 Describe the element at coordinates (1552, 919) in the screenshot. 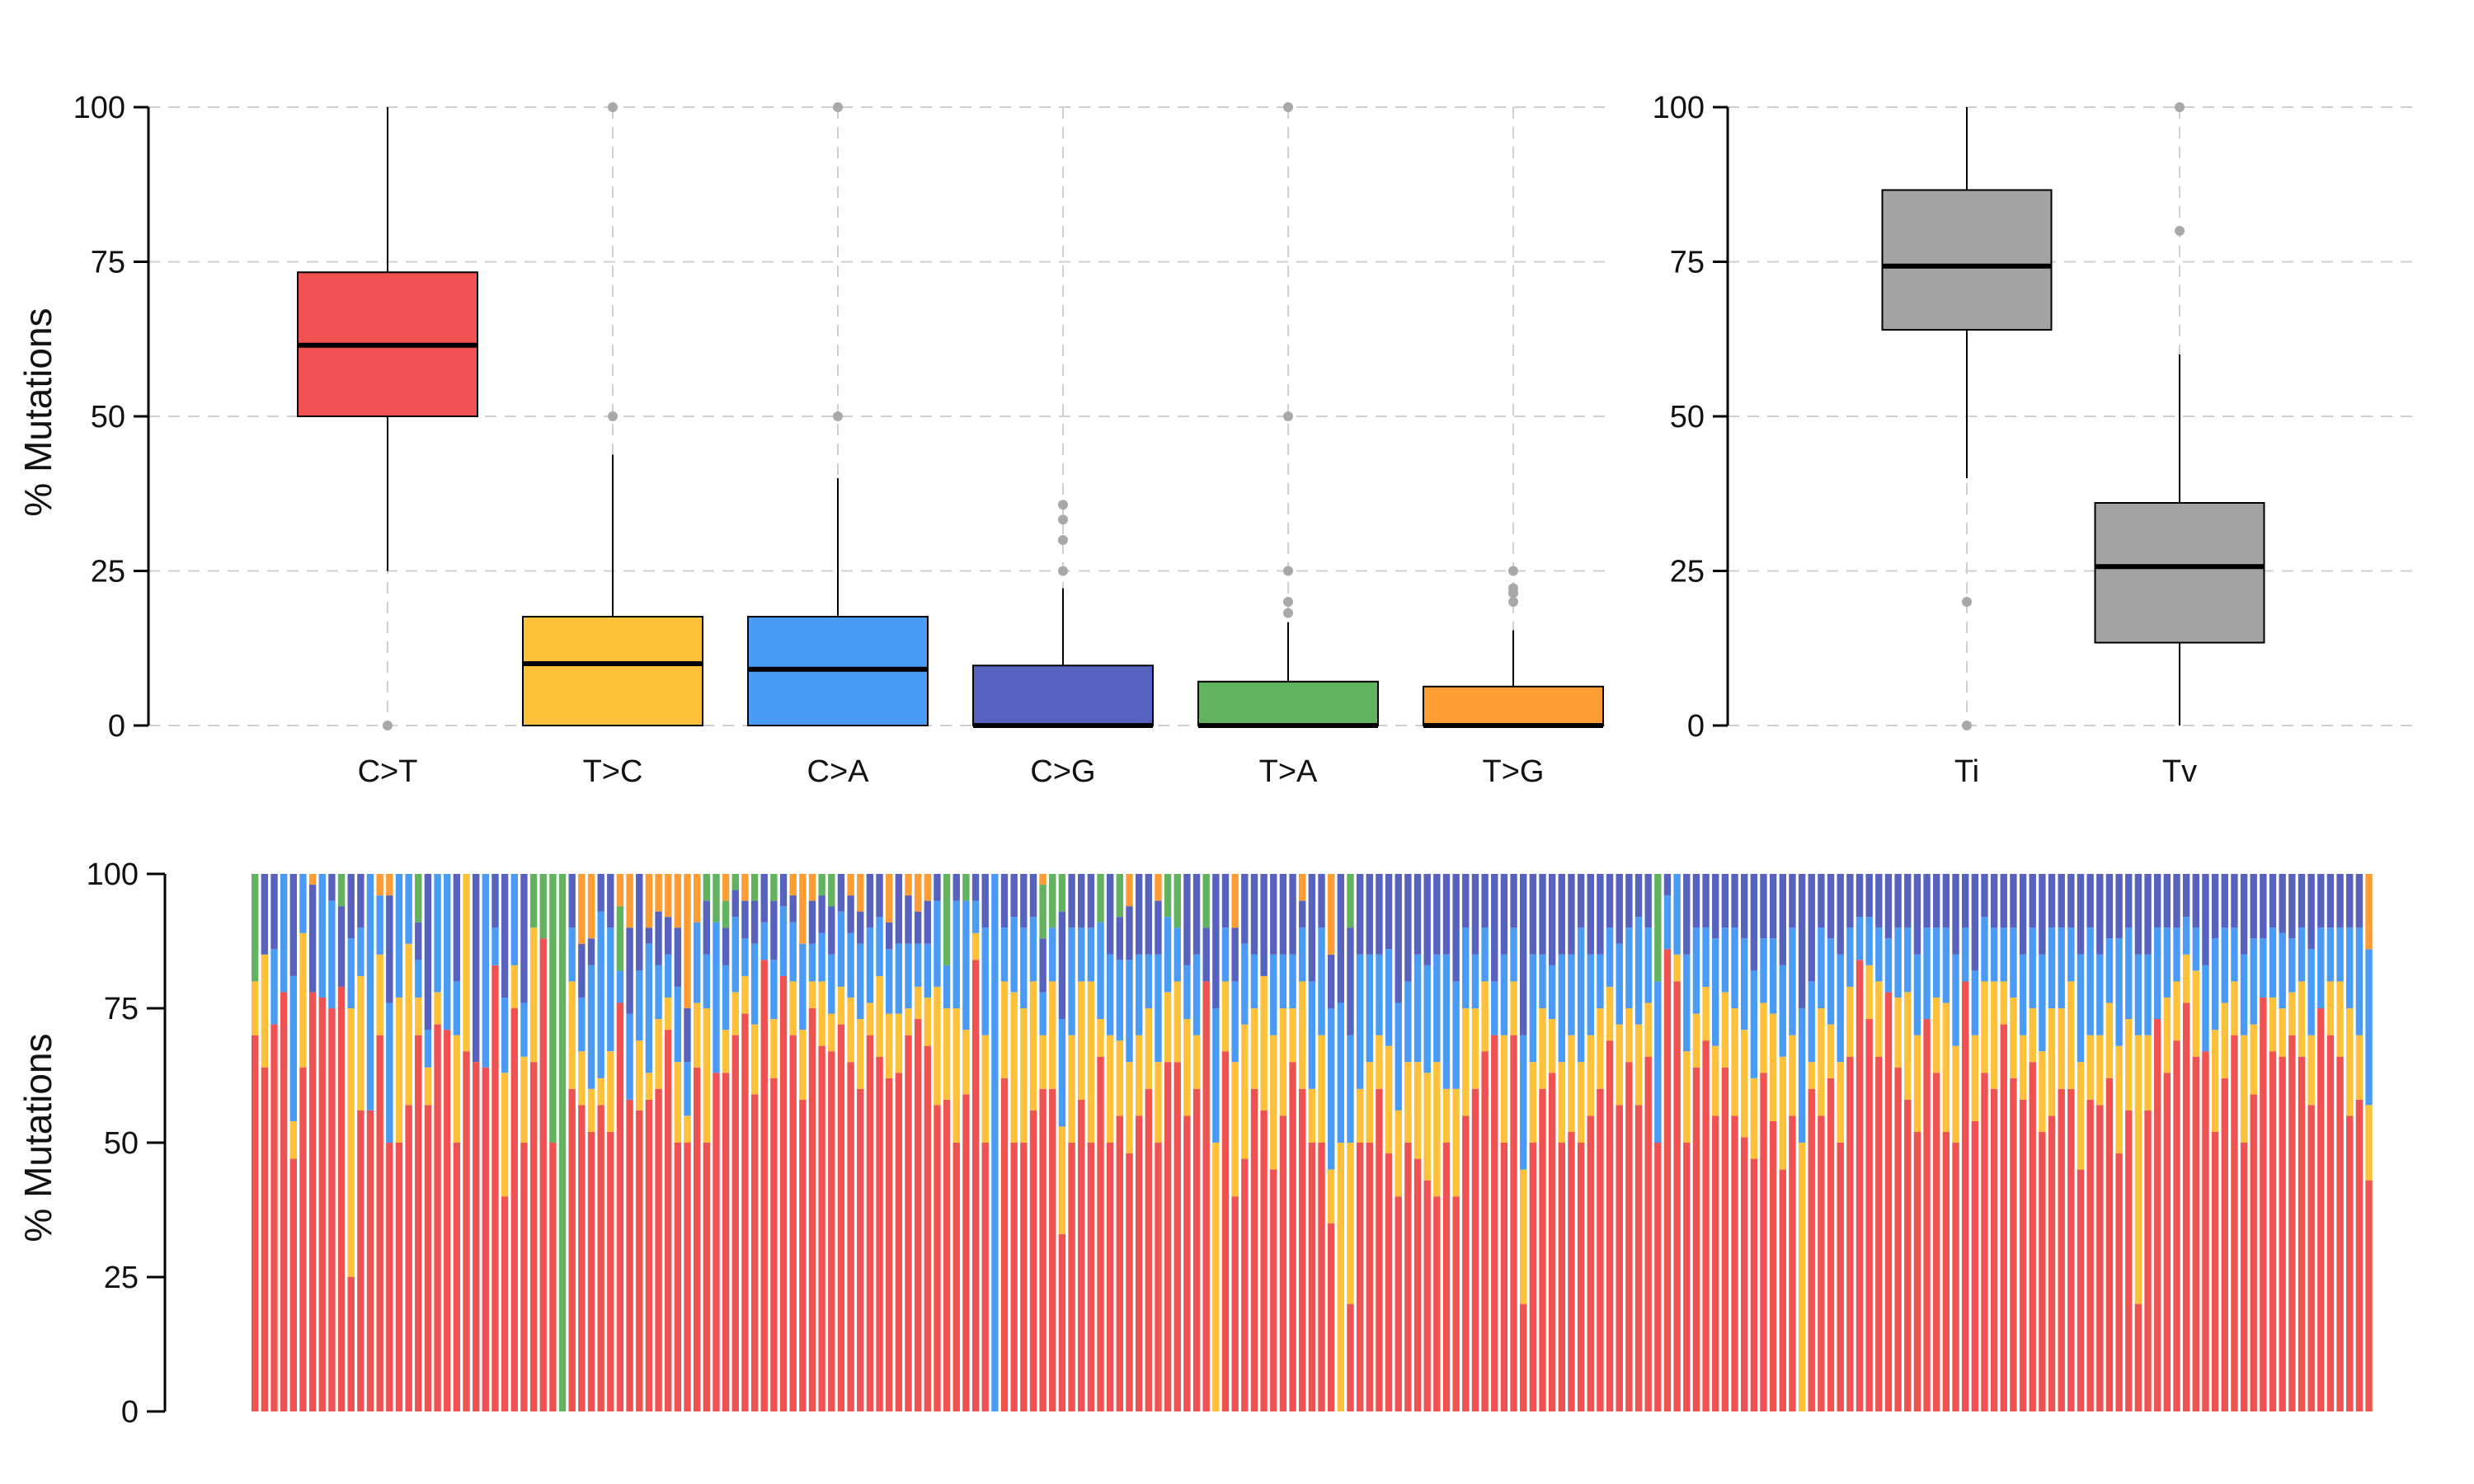

I see `sample-136-c-to-g-segment` at that location.